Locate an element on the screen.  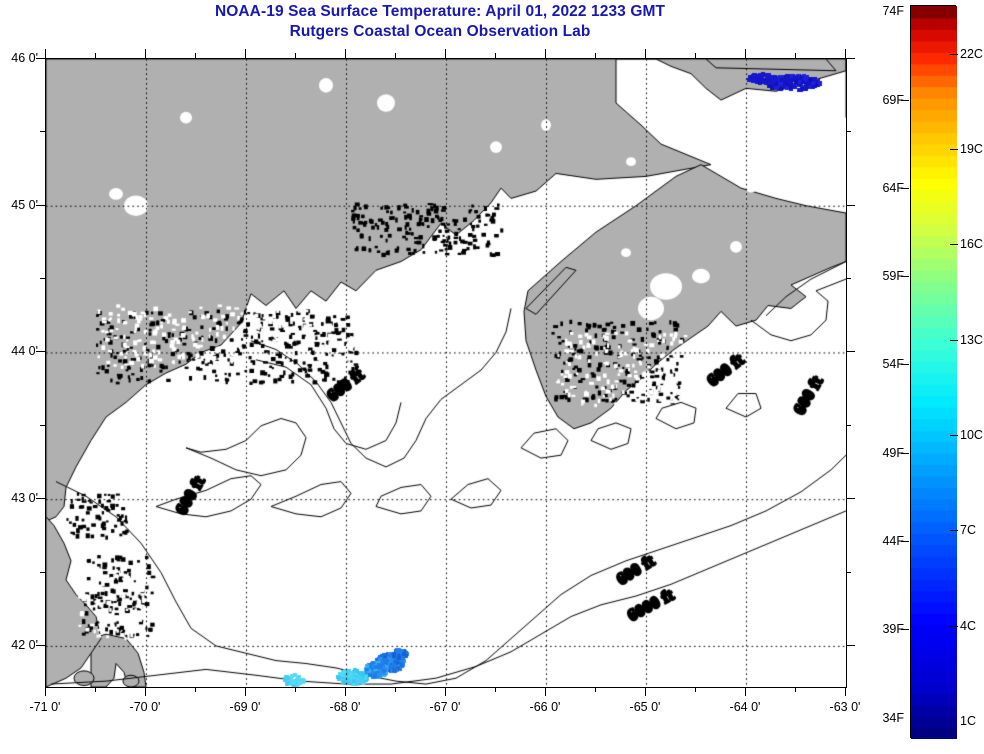
x-axis-label: -67 0' is located at coordinates (445, 707).